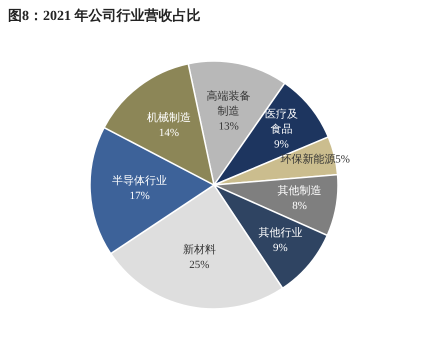 The height and width of the screenshot is (345, 428). I want to click on data-label: 17%, so click(140, 196).